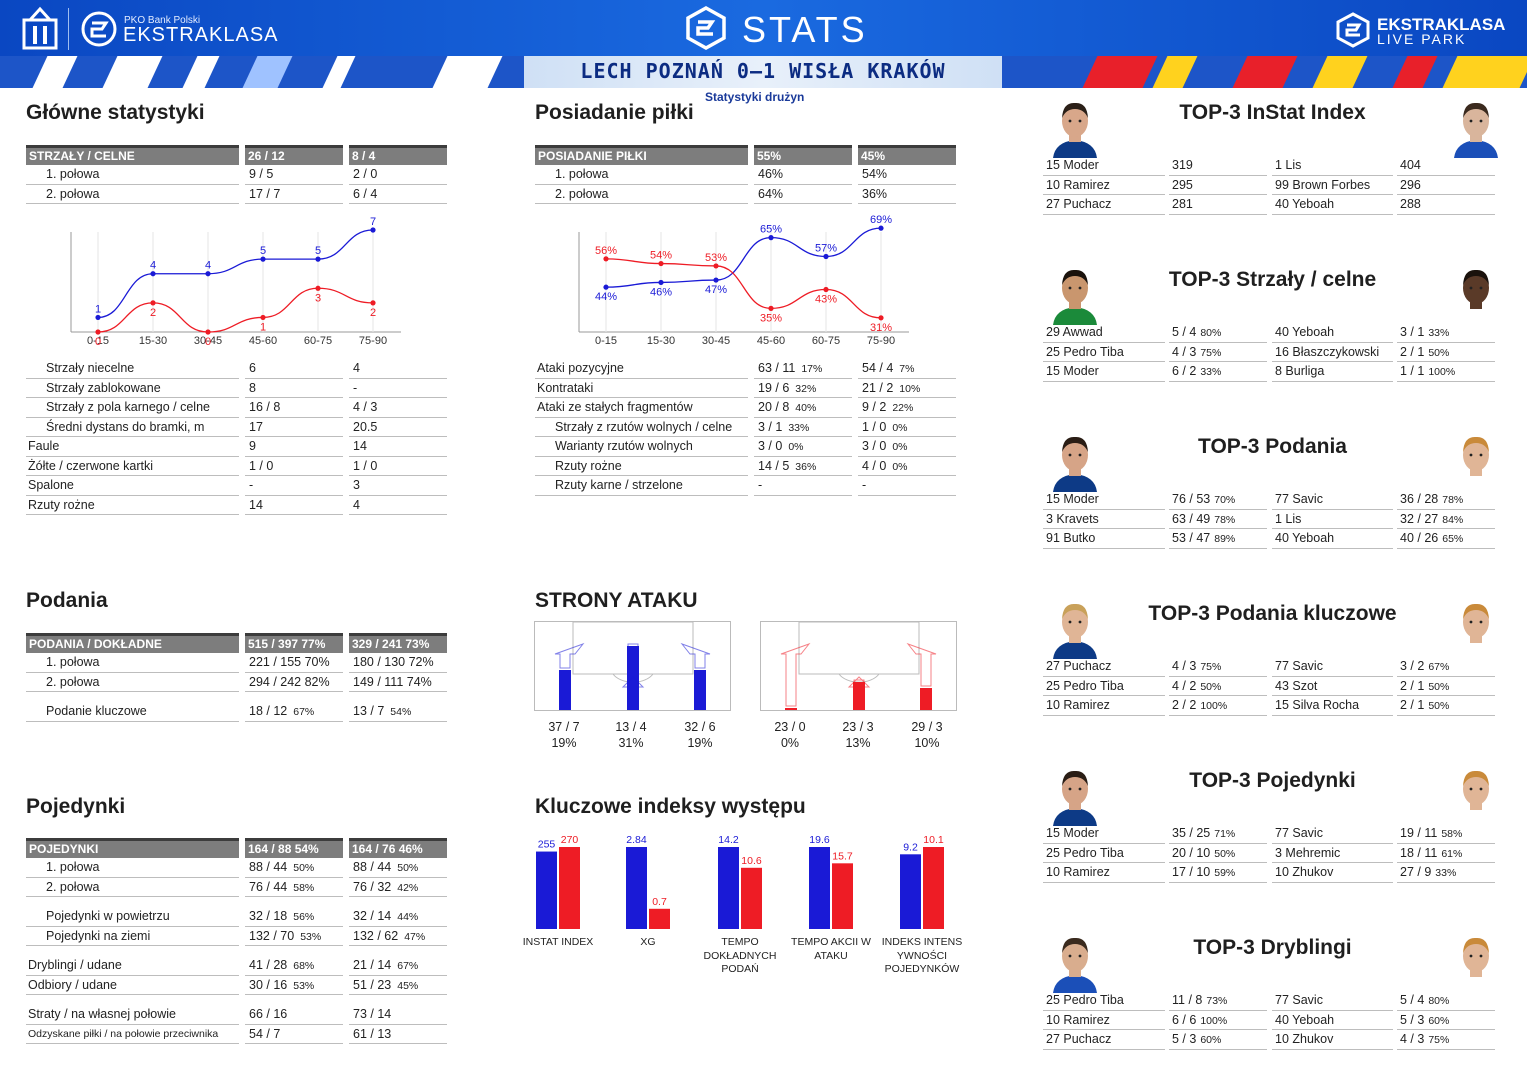  What do you see at coordinates (132, 505) in the screenshot?
I see `row-label: Rzuty rożne` at bounding box center [132, 505].